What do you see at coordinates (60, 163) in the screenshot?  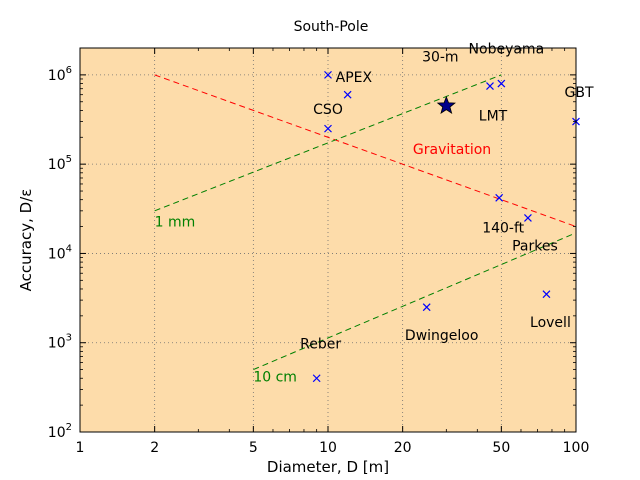 I see `y-tick-label: 10⁵` at bounding box center [60, 163].